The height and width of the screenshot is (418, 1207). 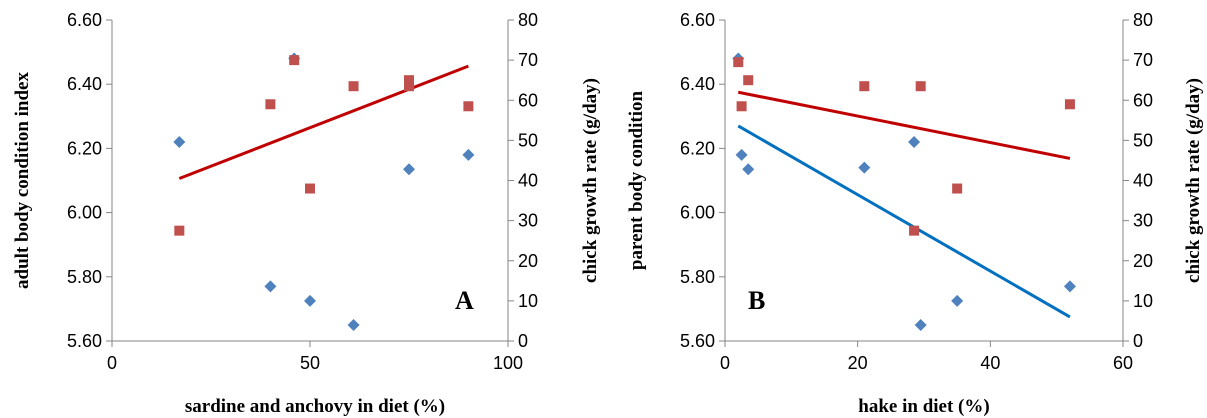 What do you see at coordinates (84, 84) in the screenshot?
I see `chart-a-y-tick-label: 6.40` at bounding box center [84, 84].